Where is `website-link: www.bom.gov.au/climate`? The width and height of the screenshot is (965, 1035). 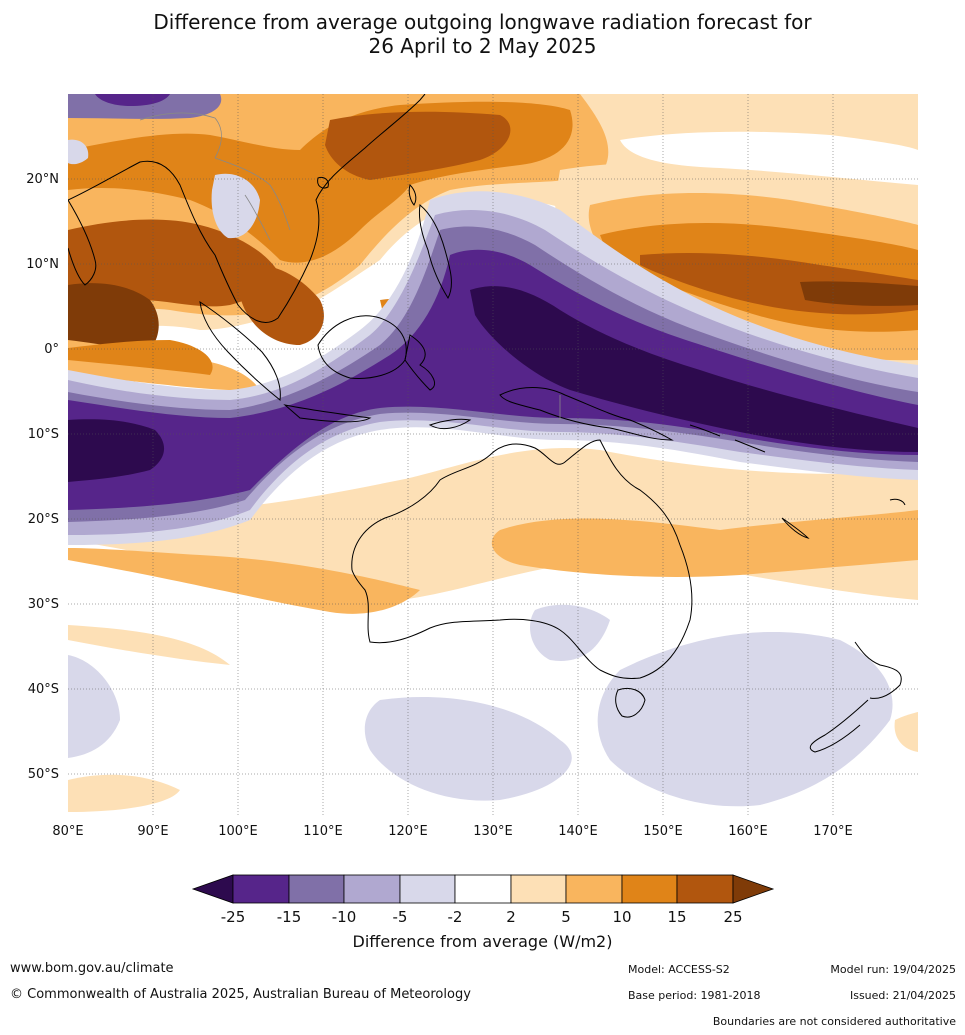 website-link: www.bom.gov.au/climate is located at coordinates (92, 968).